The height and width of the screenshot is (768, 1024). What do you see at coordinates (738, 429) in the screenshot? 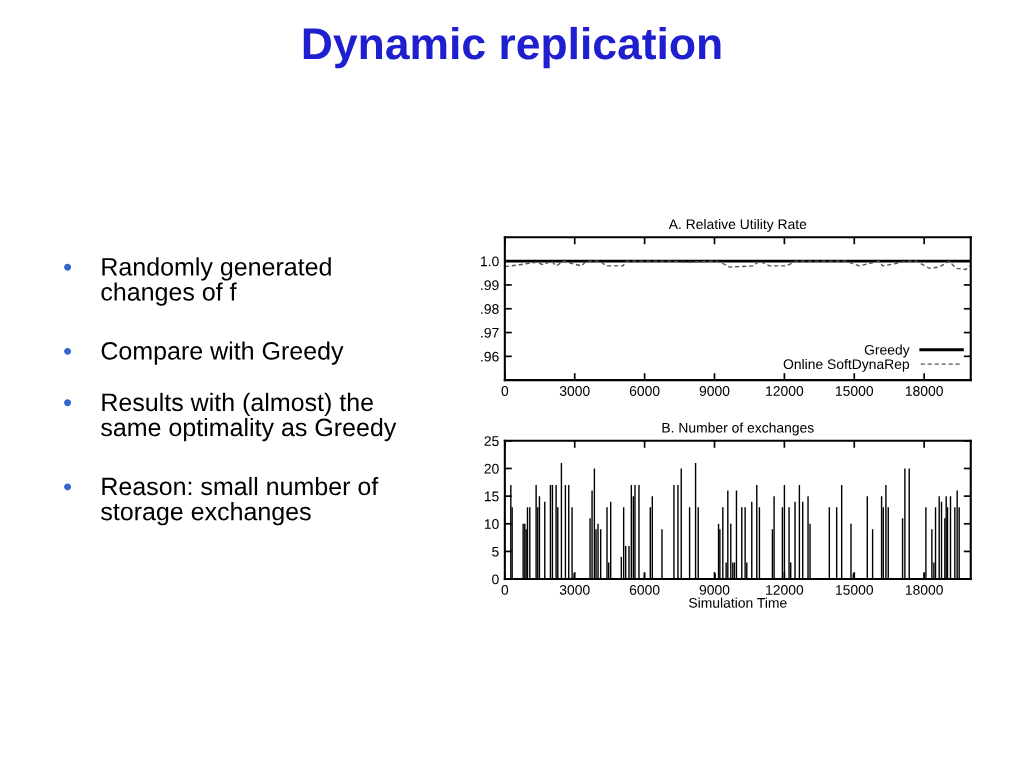
I see `chart-title: B. Number of exchanges` at bounding box center [738, 429].